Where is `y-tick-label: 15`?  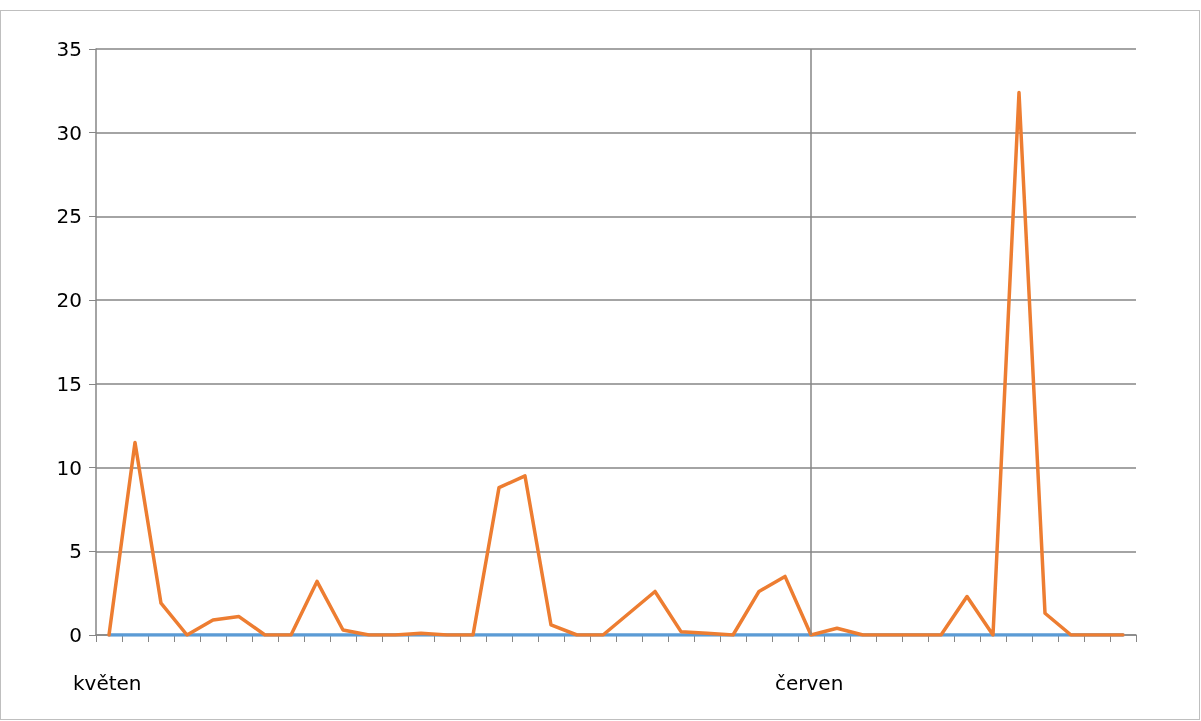
y-tick-label: 15 is located at coordinates (69, 383).